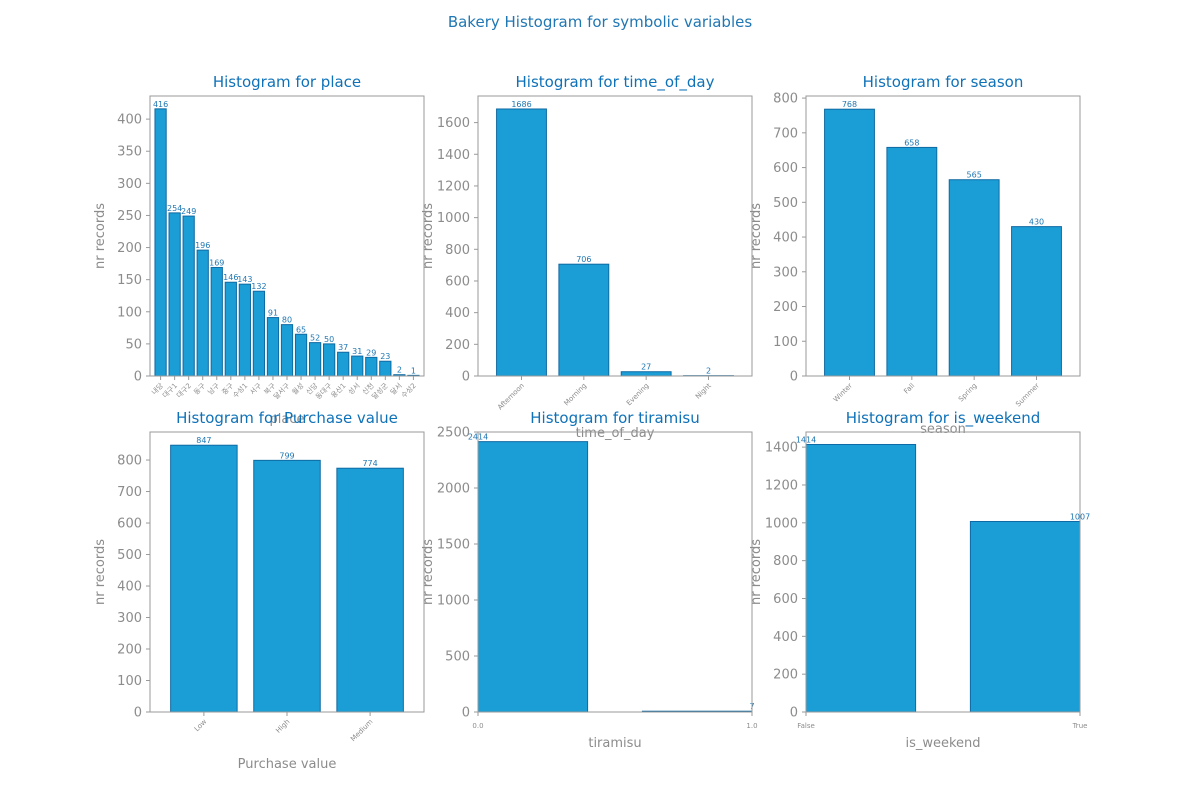 The width and height of the screenshot is (1200, 800). I want to click on x-tick-label: 달서구, so click(281, 391).